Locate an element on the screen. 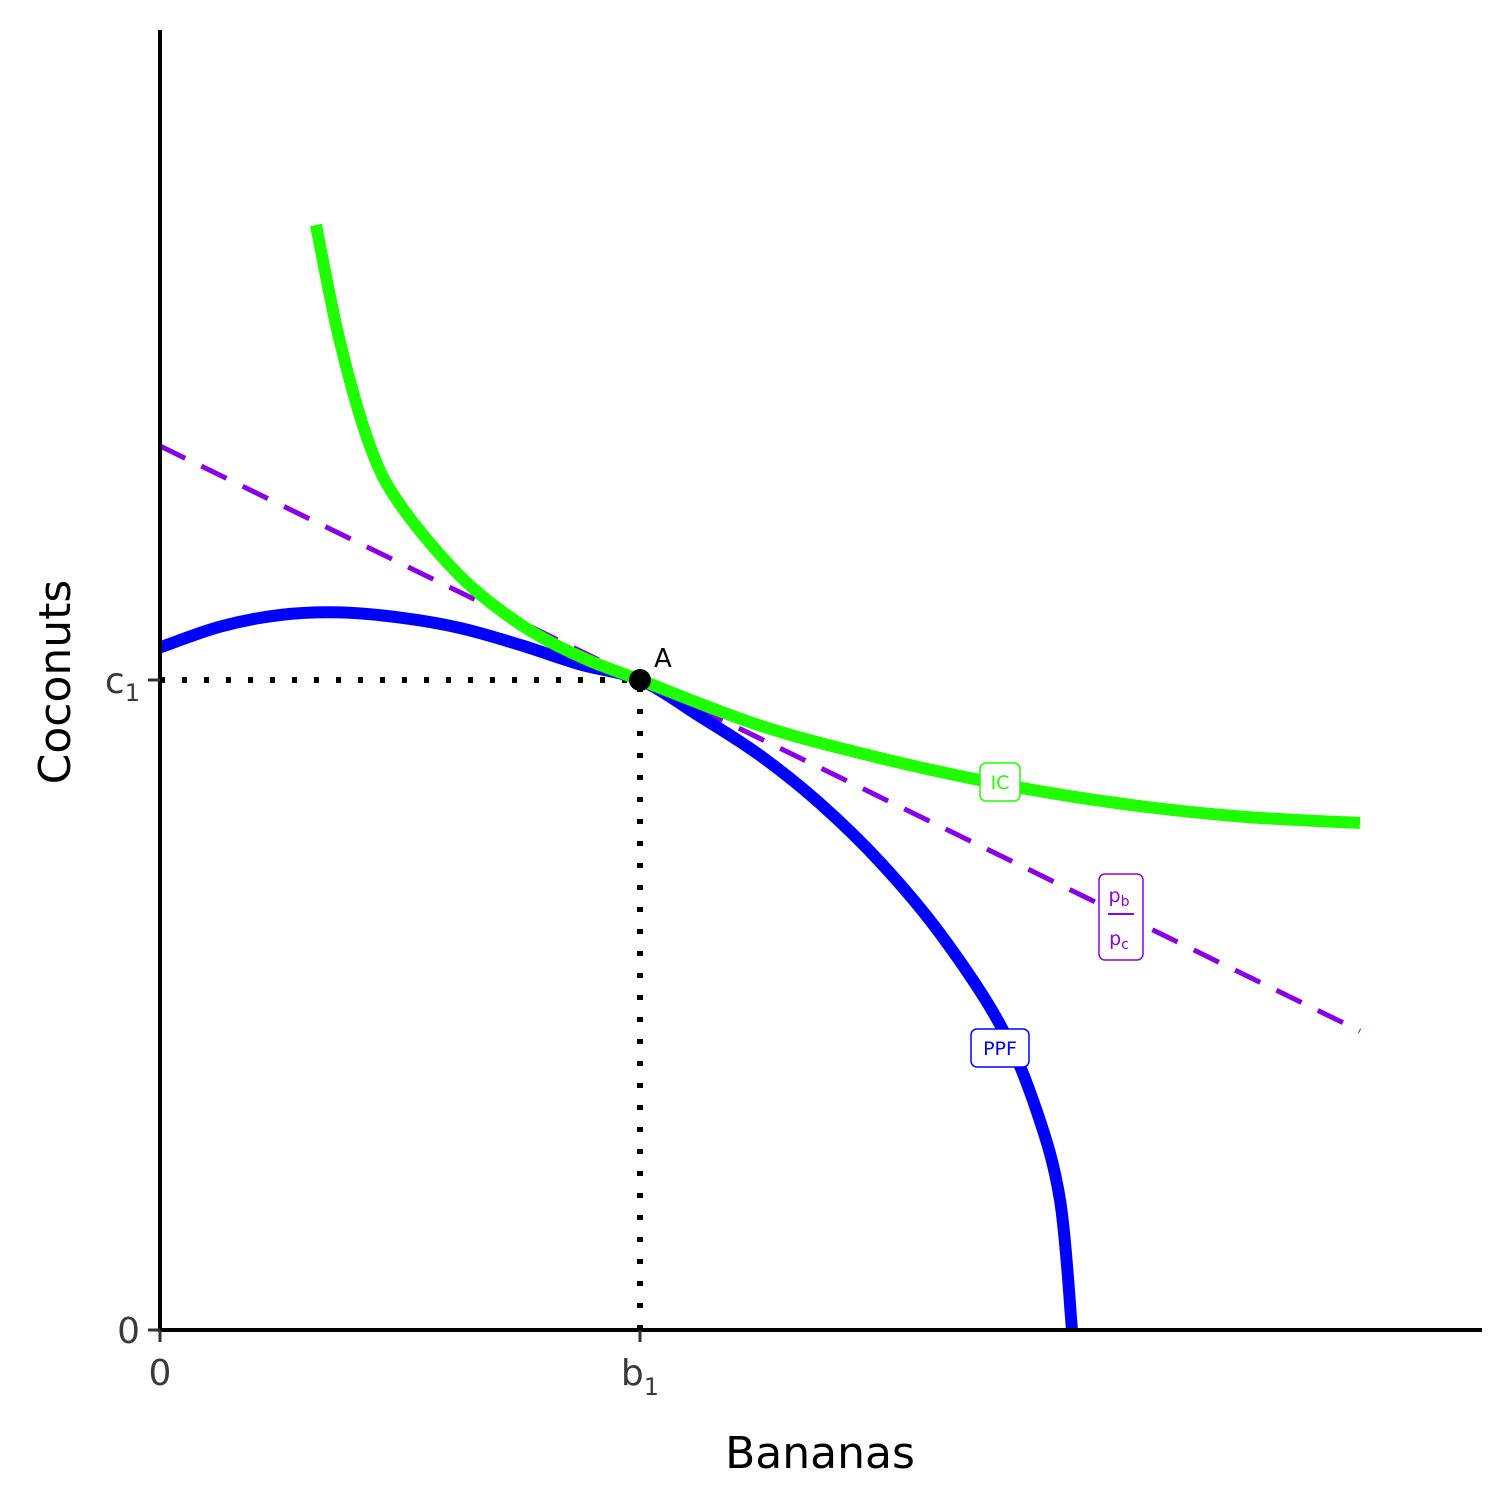 Image resolution: width=1512 pixels, height=1512 pixels. point-a-marker is located at coordinates (640, 680).